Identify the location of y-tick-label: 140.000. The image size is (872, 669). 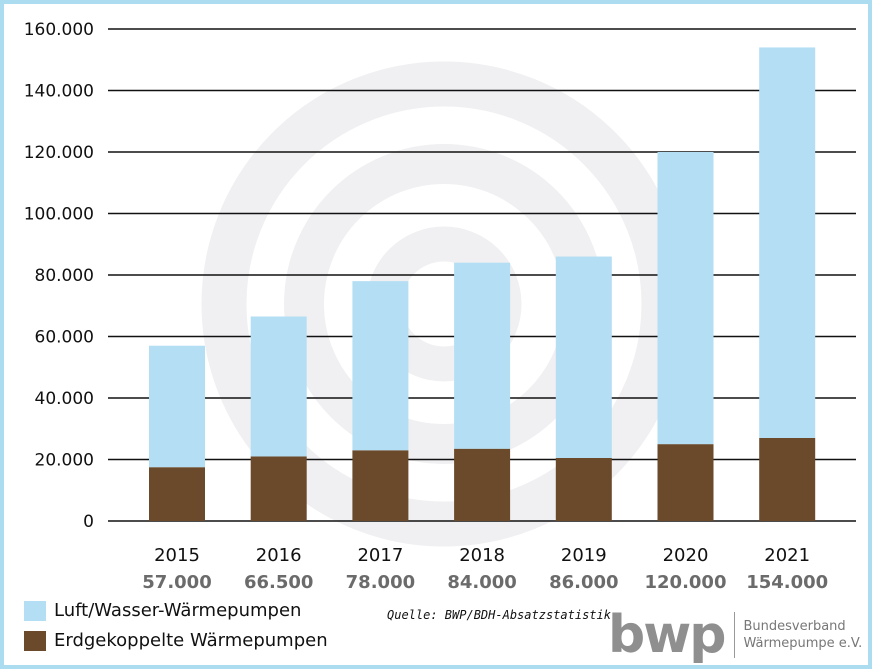
(59, 92).